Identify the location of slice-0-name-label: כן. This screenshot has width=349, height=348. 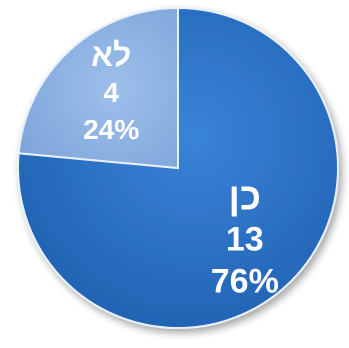
(245, 197).